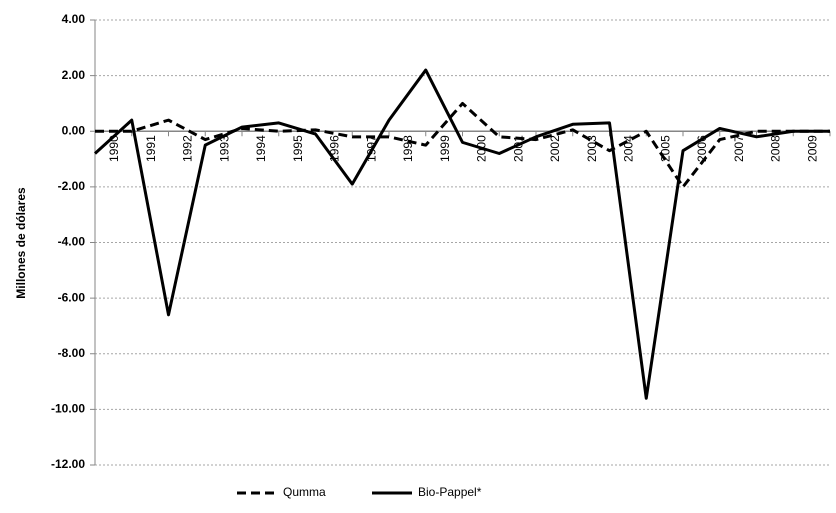  I want to click on legend-label: Bio-Pappel*, so click(450, 492).